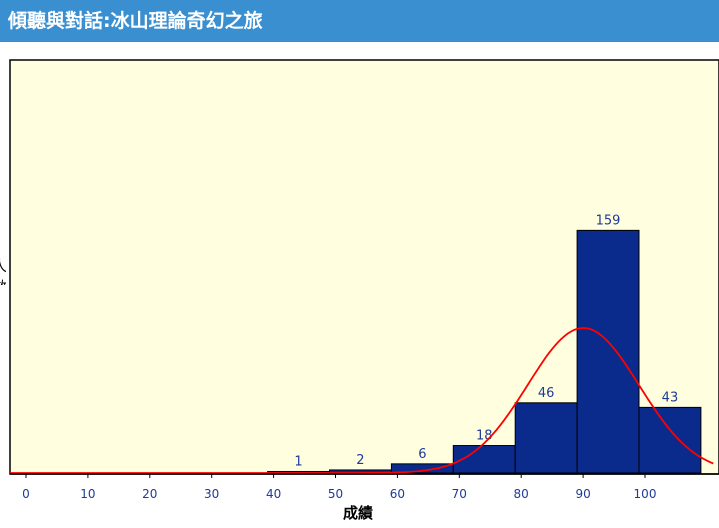 This screenshot has width=719, height=528. What do you see at coordinates (422, 454) in the screenshot?
I see `bar-value-label: 6` at bounding box center [422, 454].